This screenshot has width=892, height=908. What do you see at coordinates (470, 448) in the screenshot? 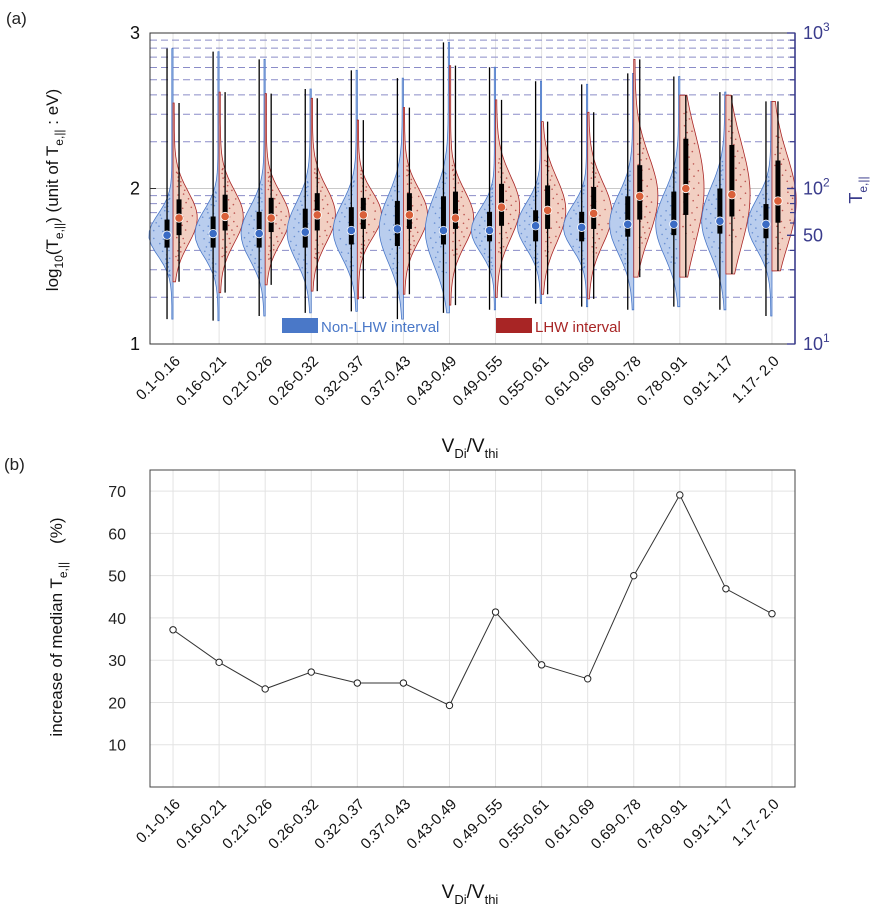
I see `x-axis-label-a: VDi/Vthi` at bounding box center [470, 448].